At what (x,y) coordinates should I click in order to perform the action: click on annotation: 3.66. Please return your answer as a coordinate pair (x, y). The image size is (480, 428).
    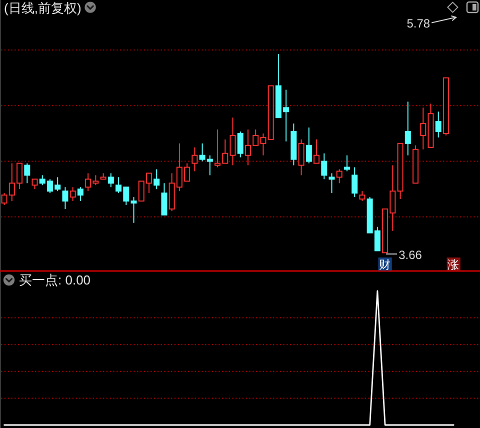
    Looking at the image, I should click on (410, 255).